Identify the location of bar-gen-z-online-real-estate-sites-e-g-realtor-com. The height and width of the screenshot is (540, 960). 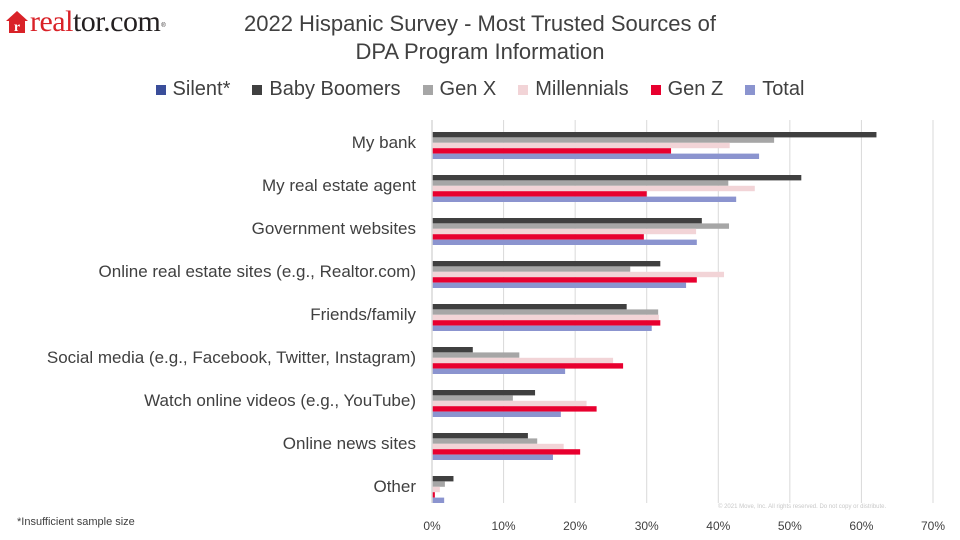
(564, 280).